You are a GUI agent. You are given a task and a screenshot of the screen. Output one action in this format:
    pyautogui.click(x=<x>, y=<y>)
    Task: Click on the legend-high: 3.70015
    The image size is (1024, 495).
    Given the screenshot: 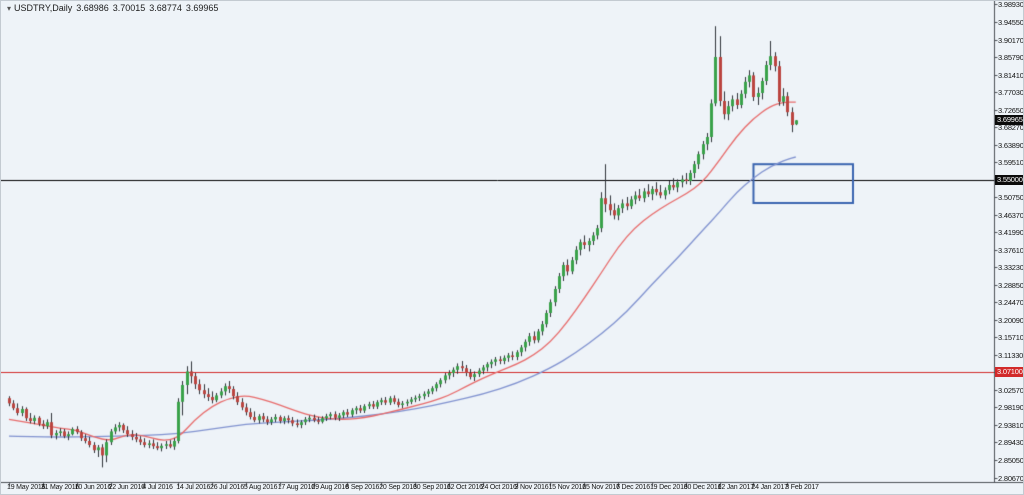 What is the action you would take?
    pyautogui.click(x=129, y=8)
    